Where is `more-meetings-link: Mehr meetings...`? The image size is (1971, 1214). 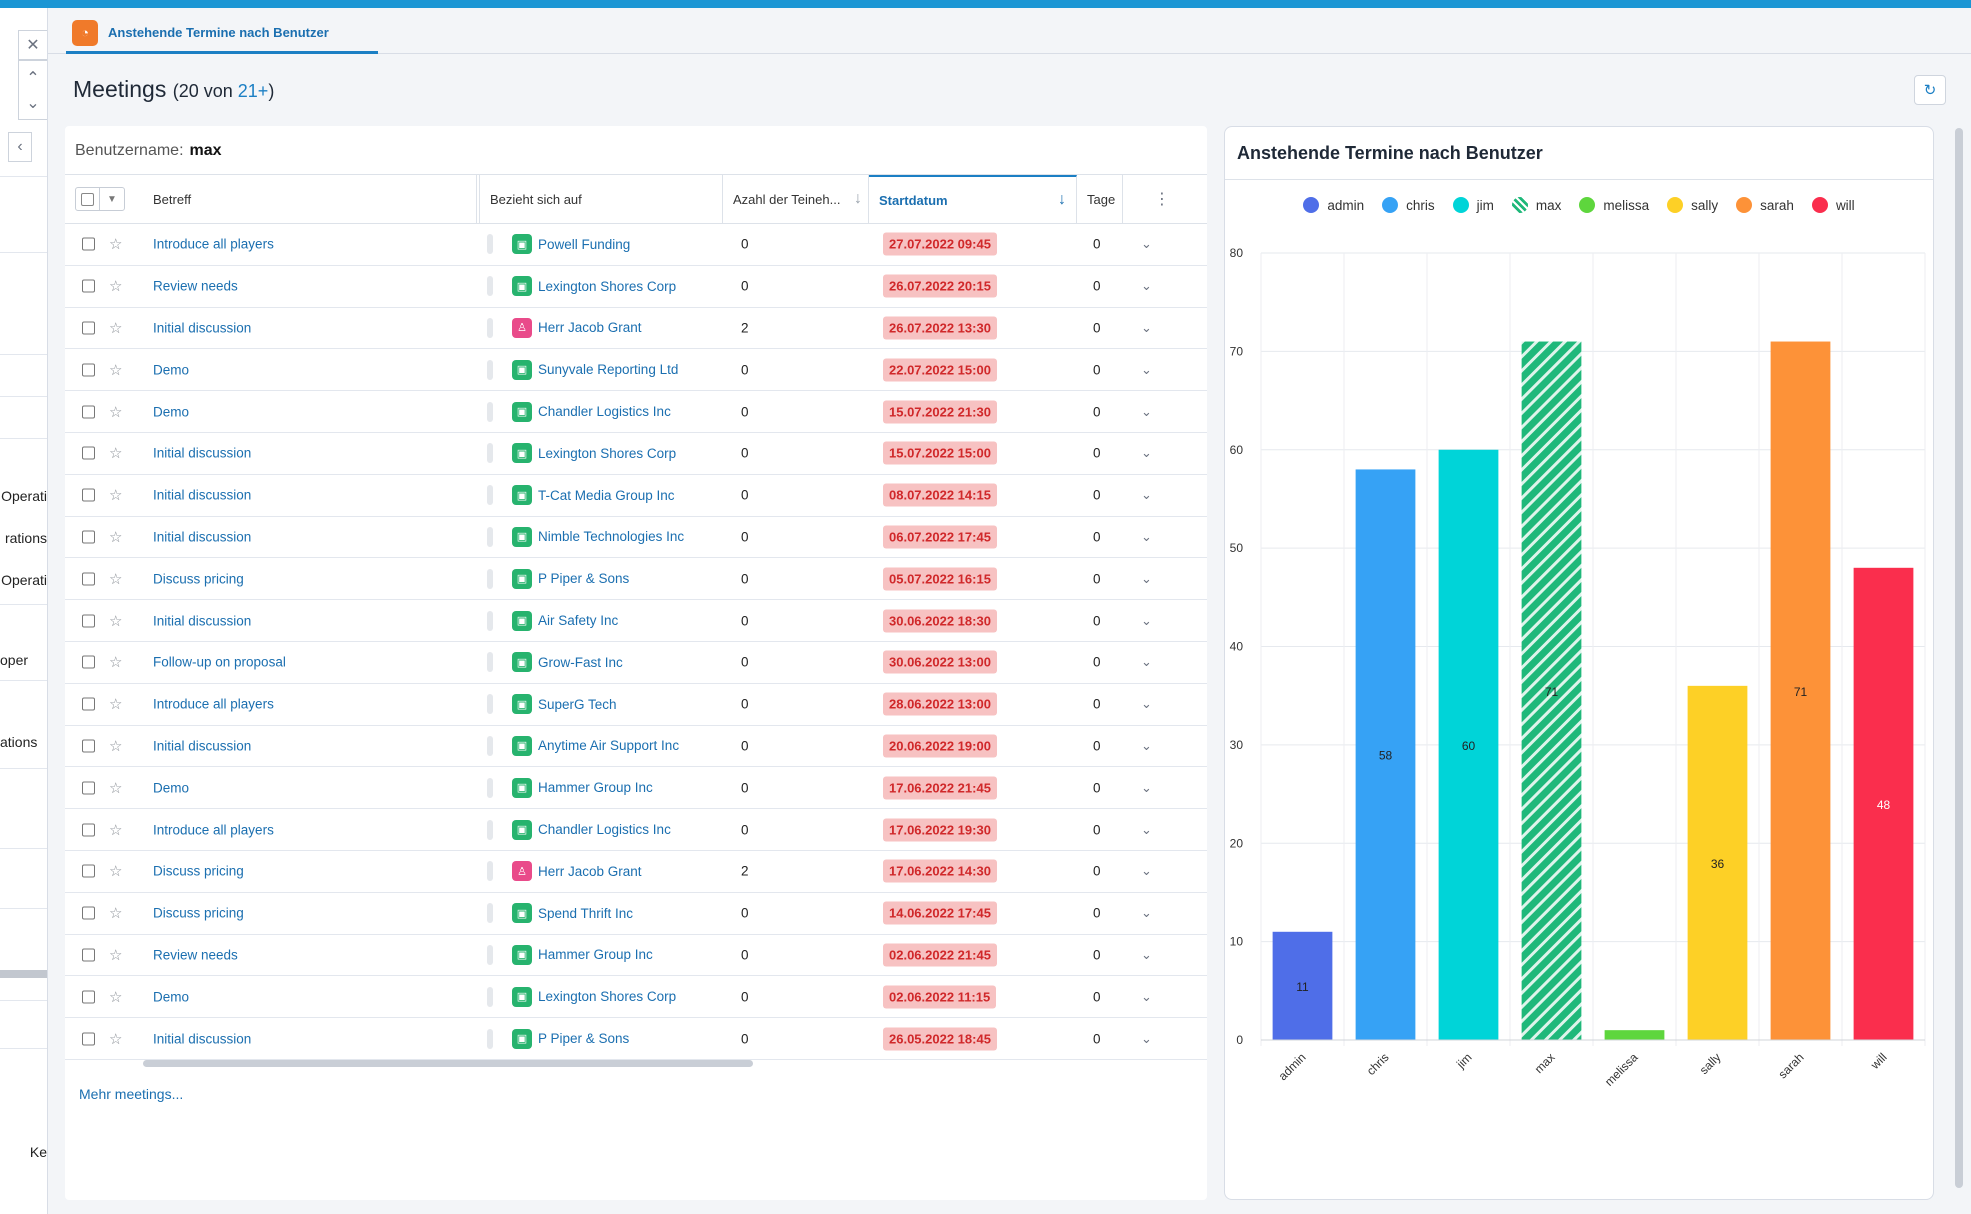 more-meetings-link: Mehr meetings... is located at coordinates (131, 1094).